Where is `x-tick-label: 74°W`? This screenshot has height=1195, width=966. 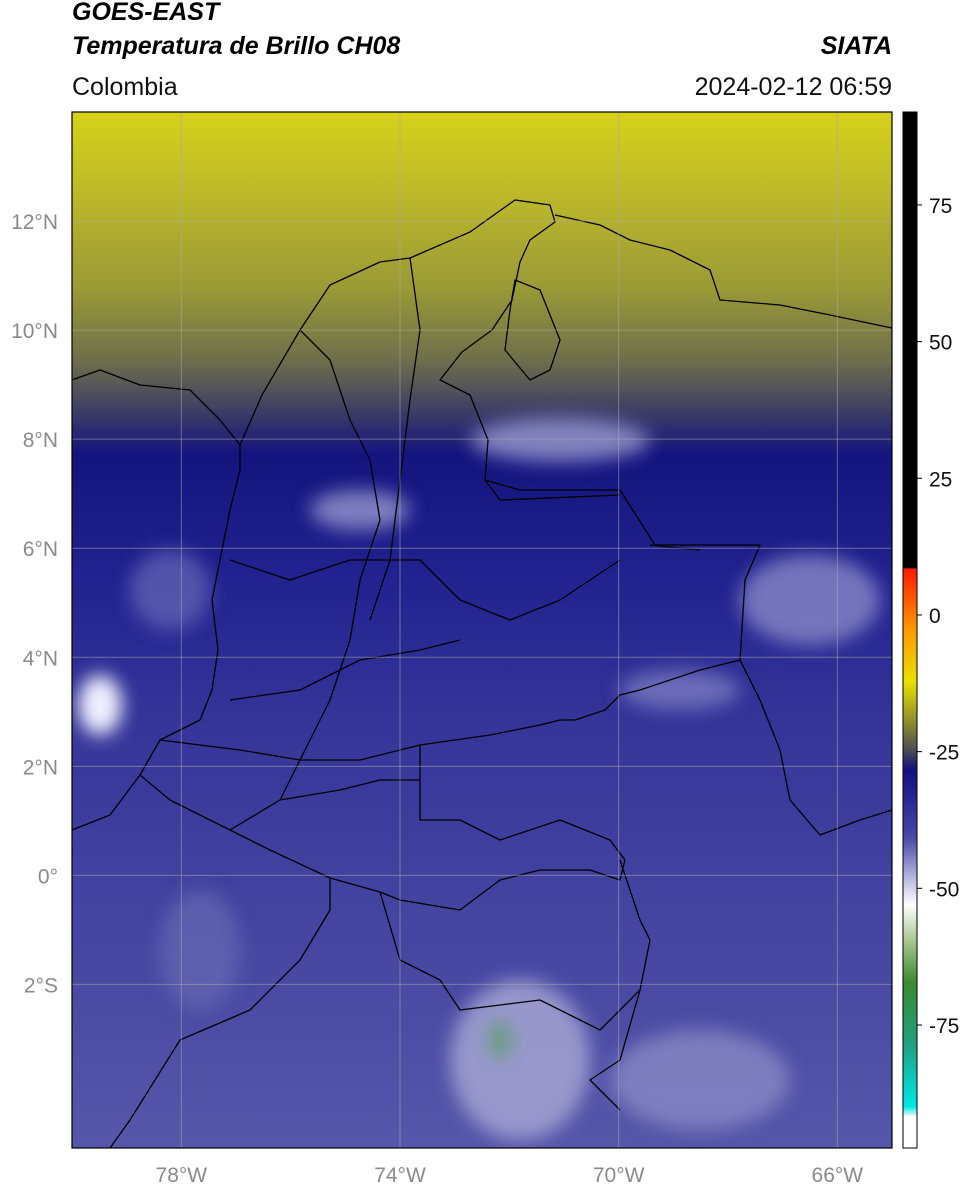
x-tick-label: 74°W is located at coordinates (400, 1175).